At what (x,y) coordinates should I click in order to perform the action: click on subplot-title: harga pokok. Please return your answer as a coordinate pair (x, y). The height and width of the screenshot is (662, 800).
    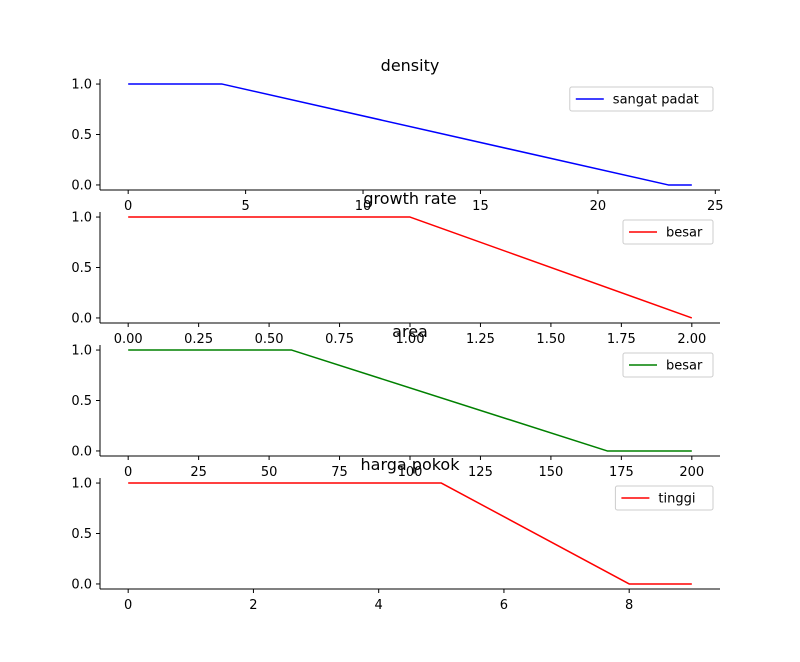
    Looking at the image, I should click on (411, 464).